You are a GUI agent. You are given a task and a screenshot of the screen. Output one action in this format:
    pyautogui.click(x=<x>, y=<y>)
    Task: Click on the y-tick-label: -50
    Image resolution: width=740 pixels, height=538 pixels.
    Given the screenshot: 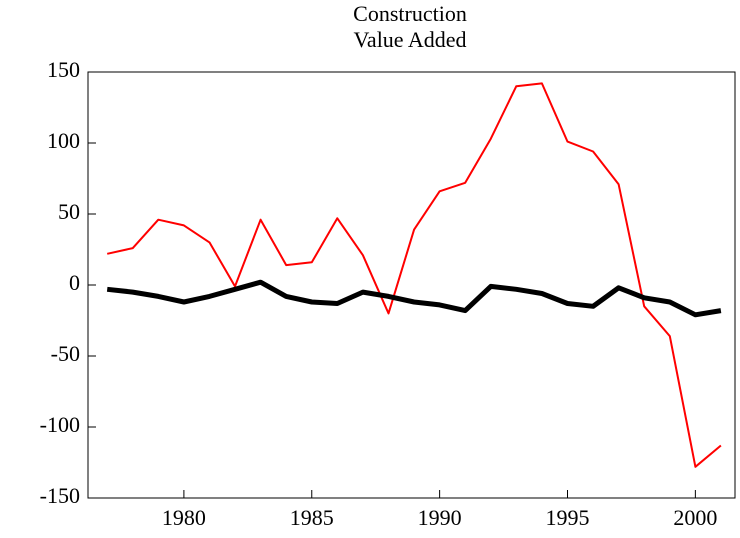 What is the action you would take?
    pyautogui.click(x=65, y=353)
    